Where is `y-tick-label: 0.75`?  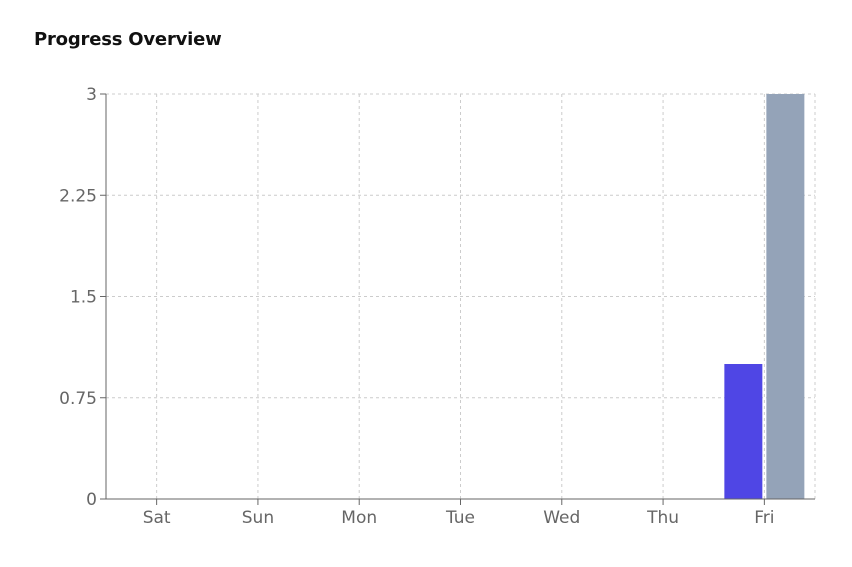
y-tick-label: 0.75 is located at coordinates (78, 399).